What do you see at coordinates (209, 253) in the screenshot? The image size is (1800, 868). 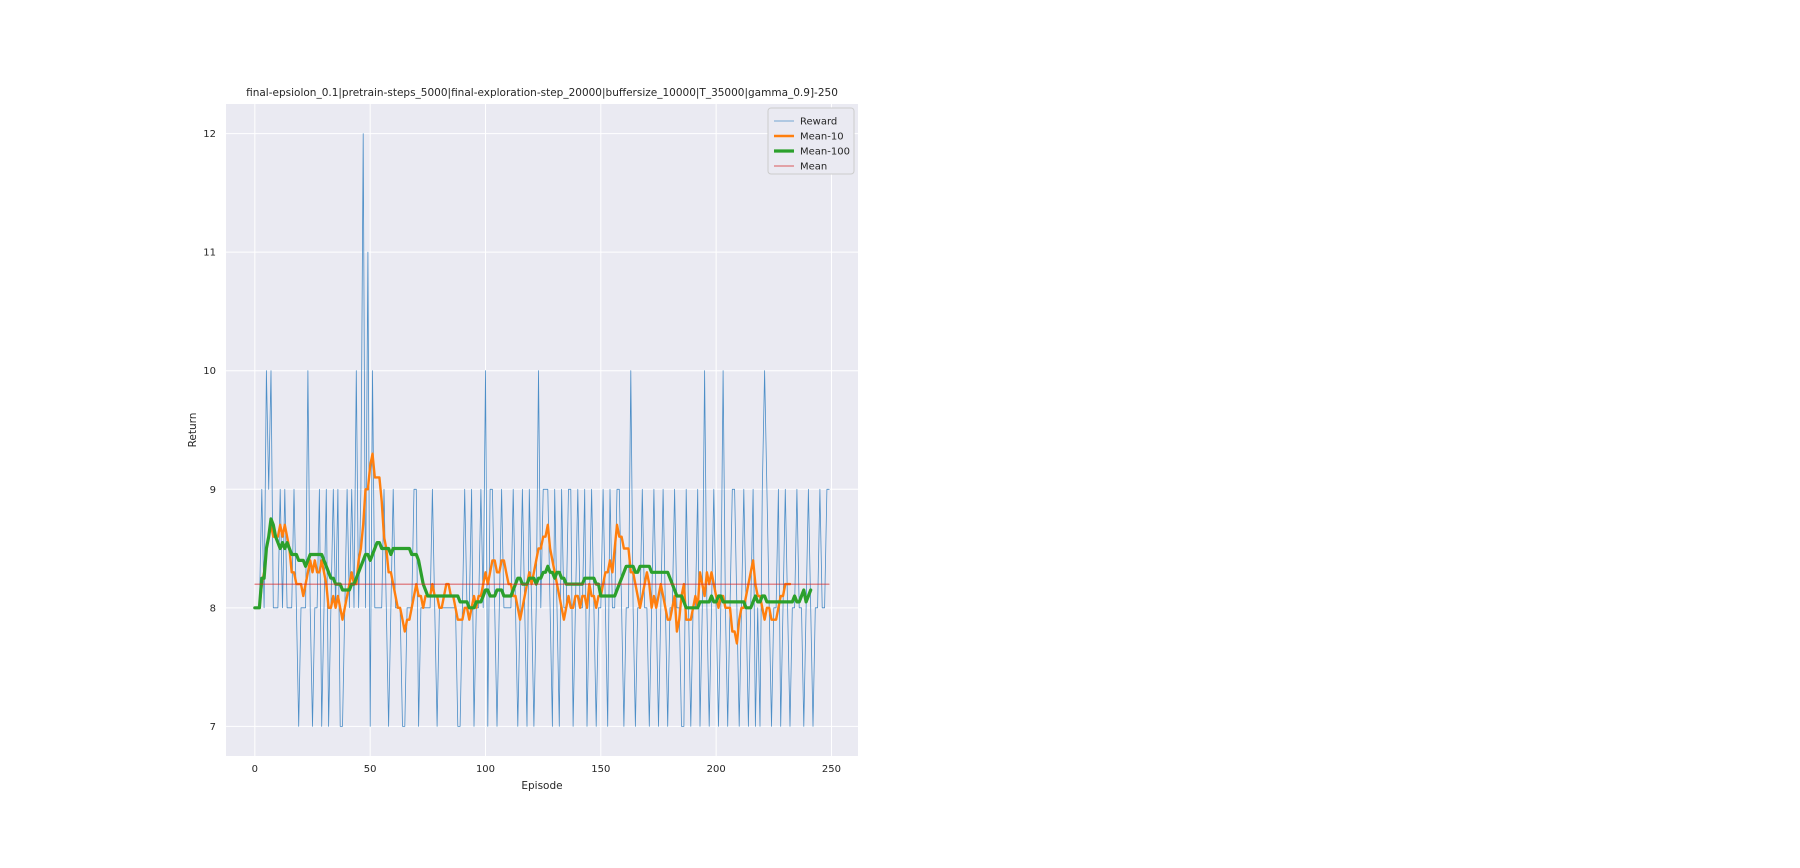 I see `y-tick-label: 11` at bounding box center [209, 253].